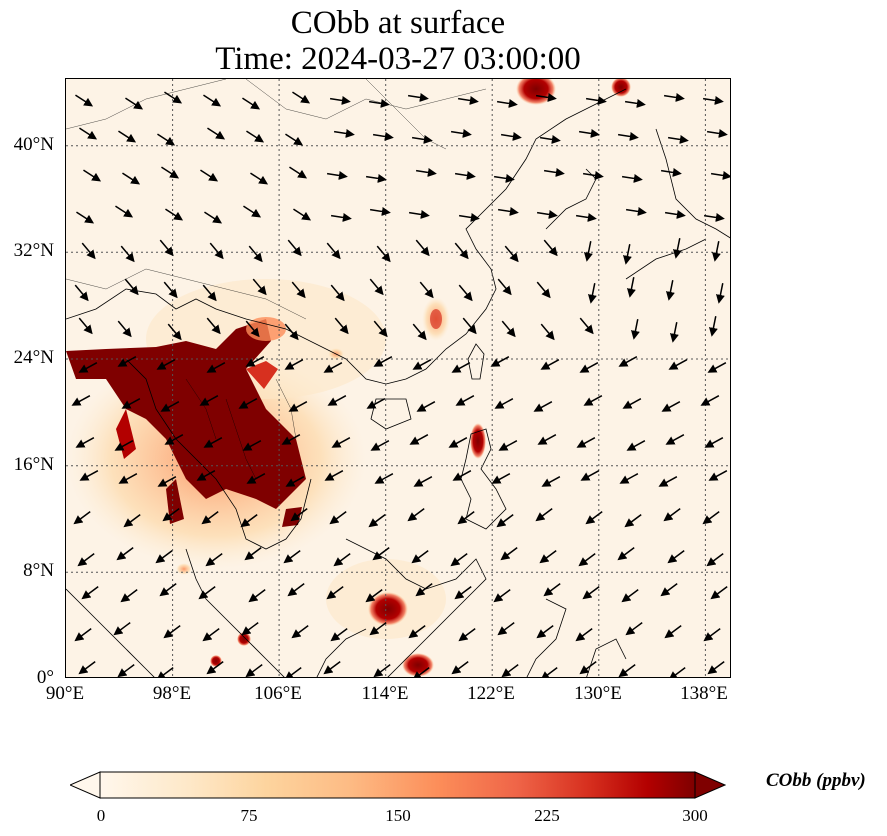 This screenshot has height=836, width=887. Describe the element at coordinates (547, 815) in the screenshot. I see `colorbar-tick-label: 225` at that location.